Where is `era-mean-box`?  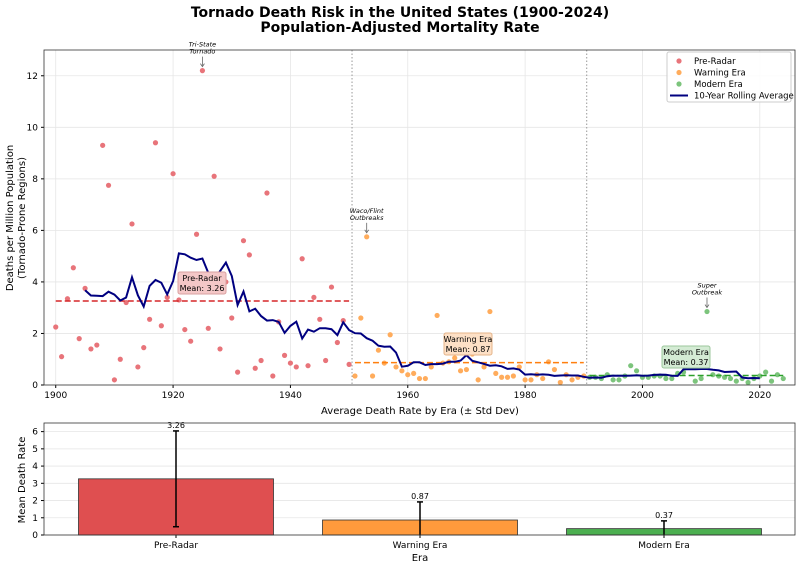
era-mean-box is located at coordinates (468, 344).